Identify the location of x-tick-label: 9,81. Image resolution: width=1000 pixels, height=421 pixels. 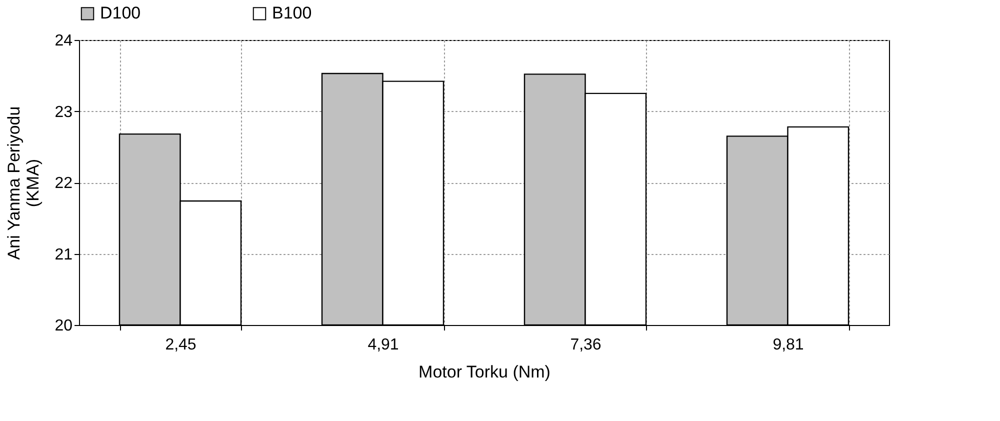
(788, 345).